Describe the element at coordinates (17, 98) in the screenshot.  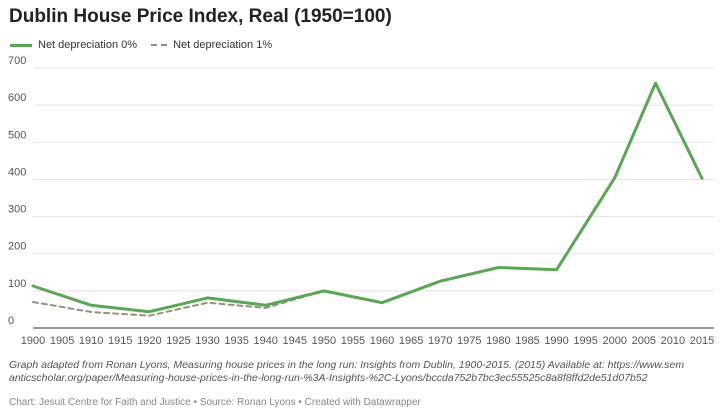
I see `y-tick-label: 600` at that location.